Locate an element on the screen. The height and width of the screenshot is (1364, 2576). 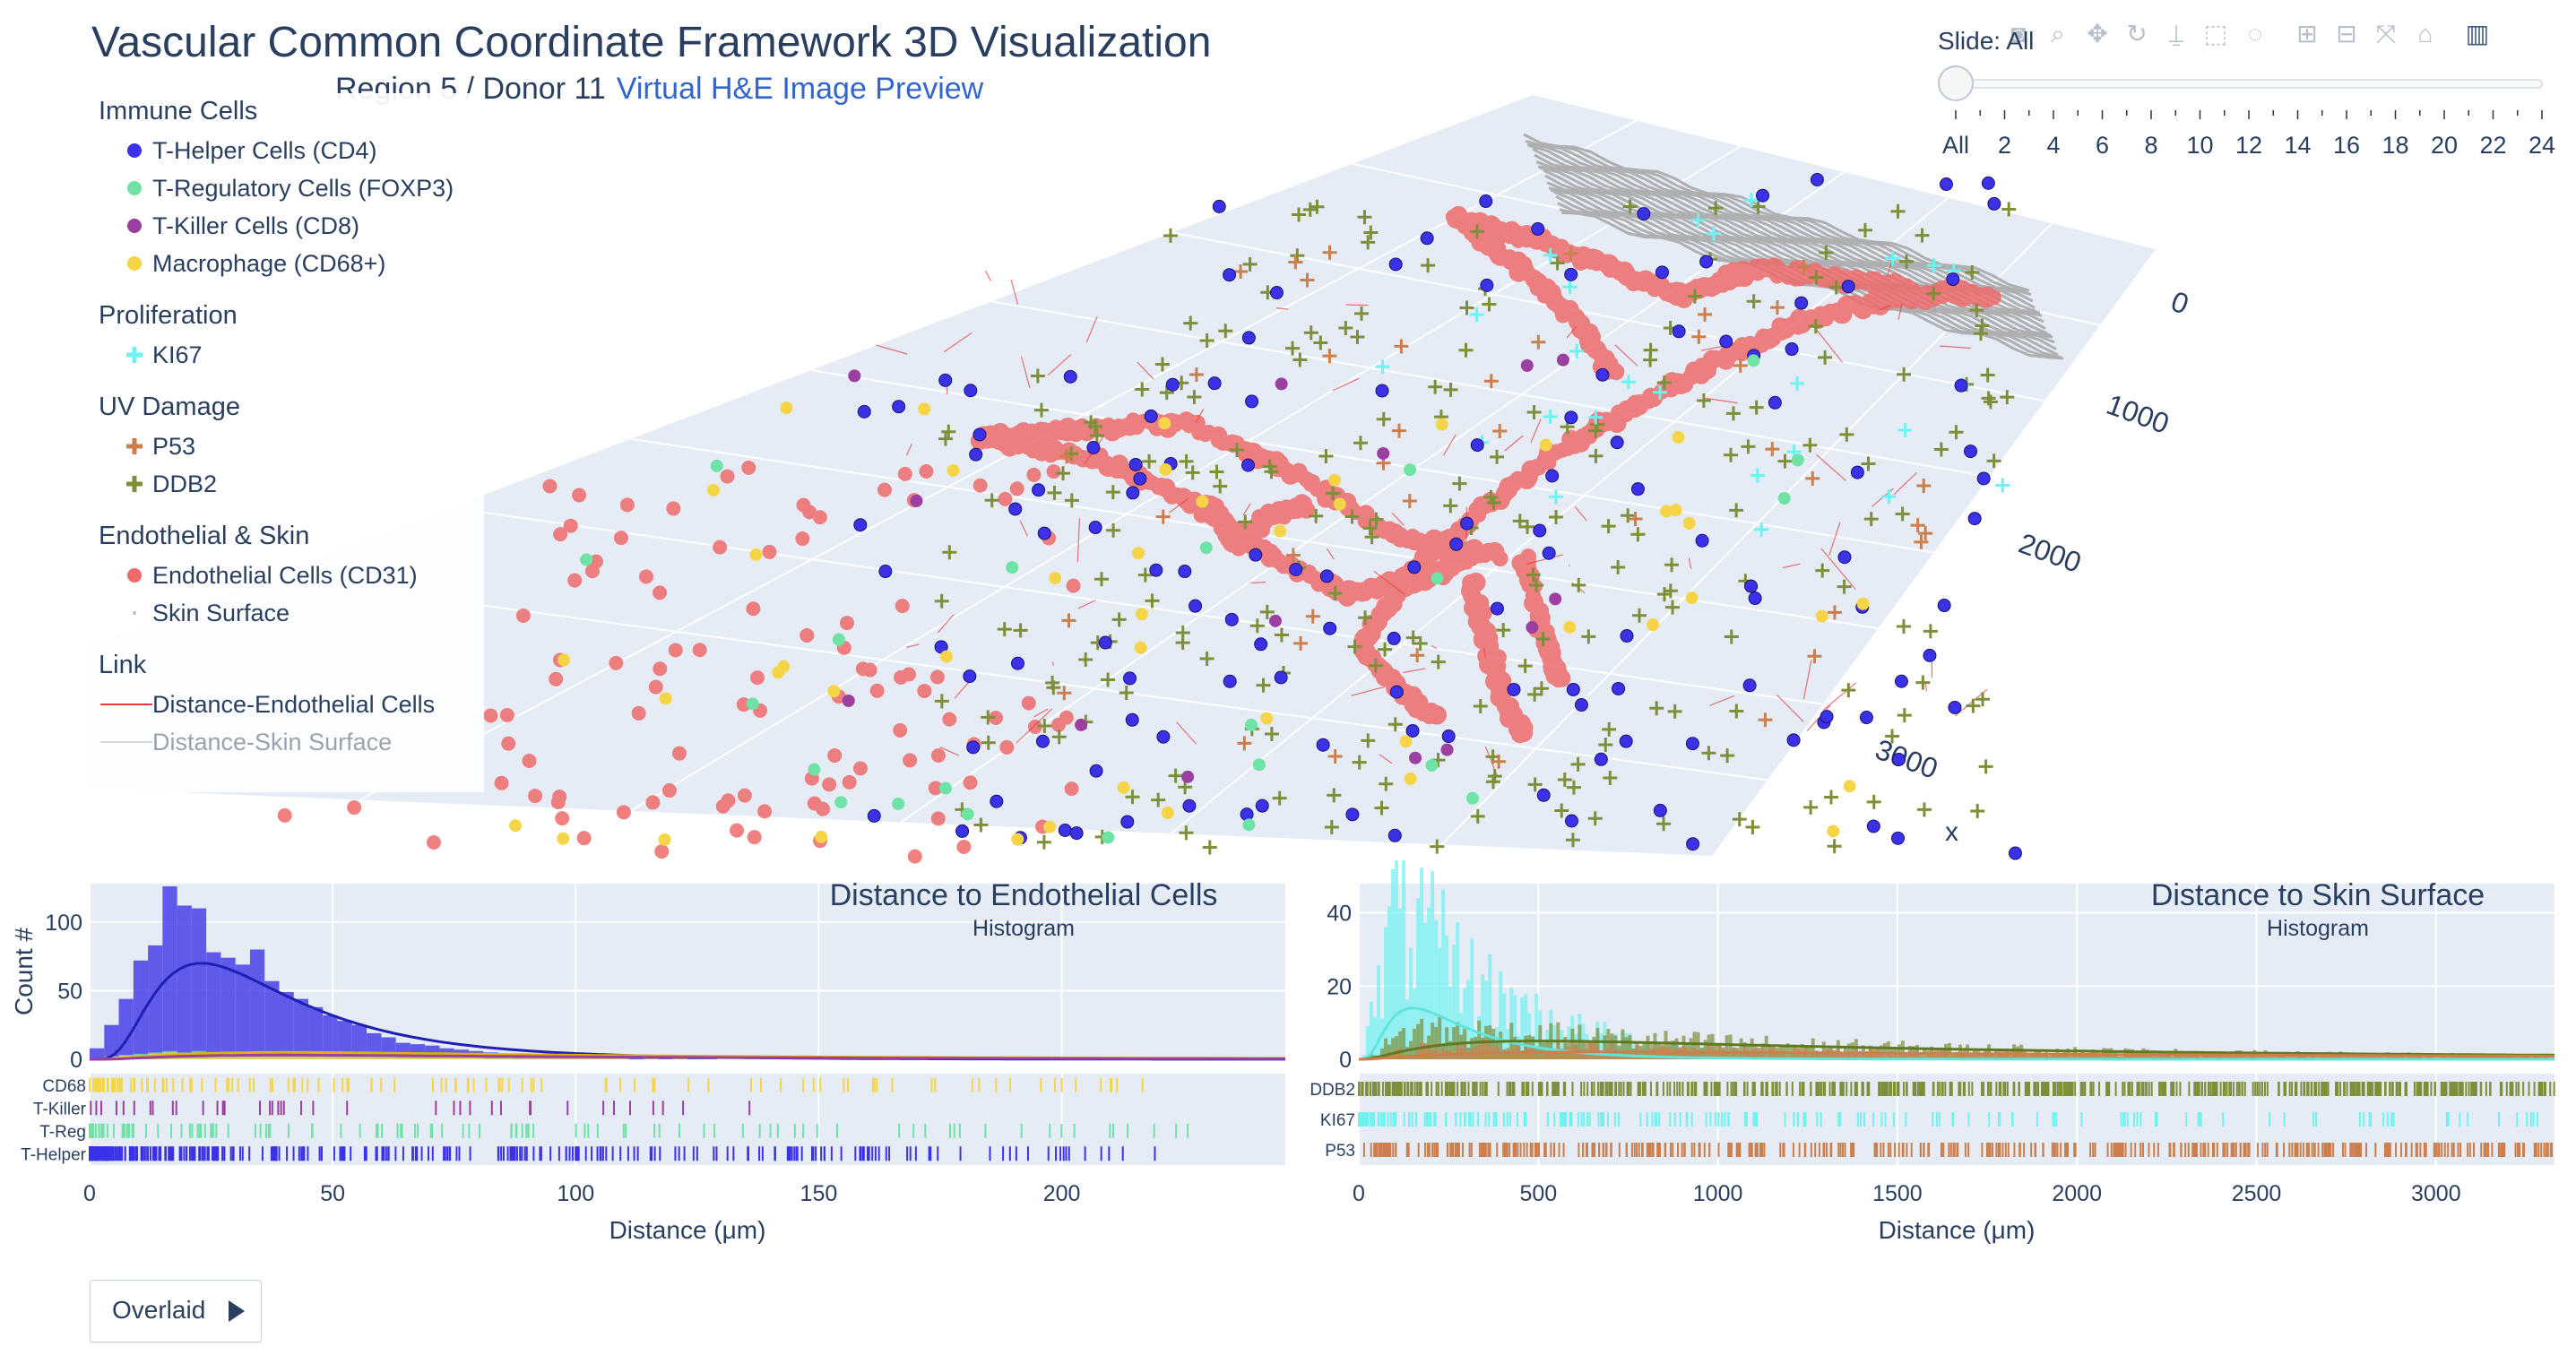
legend-item: Macrophage (CD68+) is located at coordinates (242, 262).